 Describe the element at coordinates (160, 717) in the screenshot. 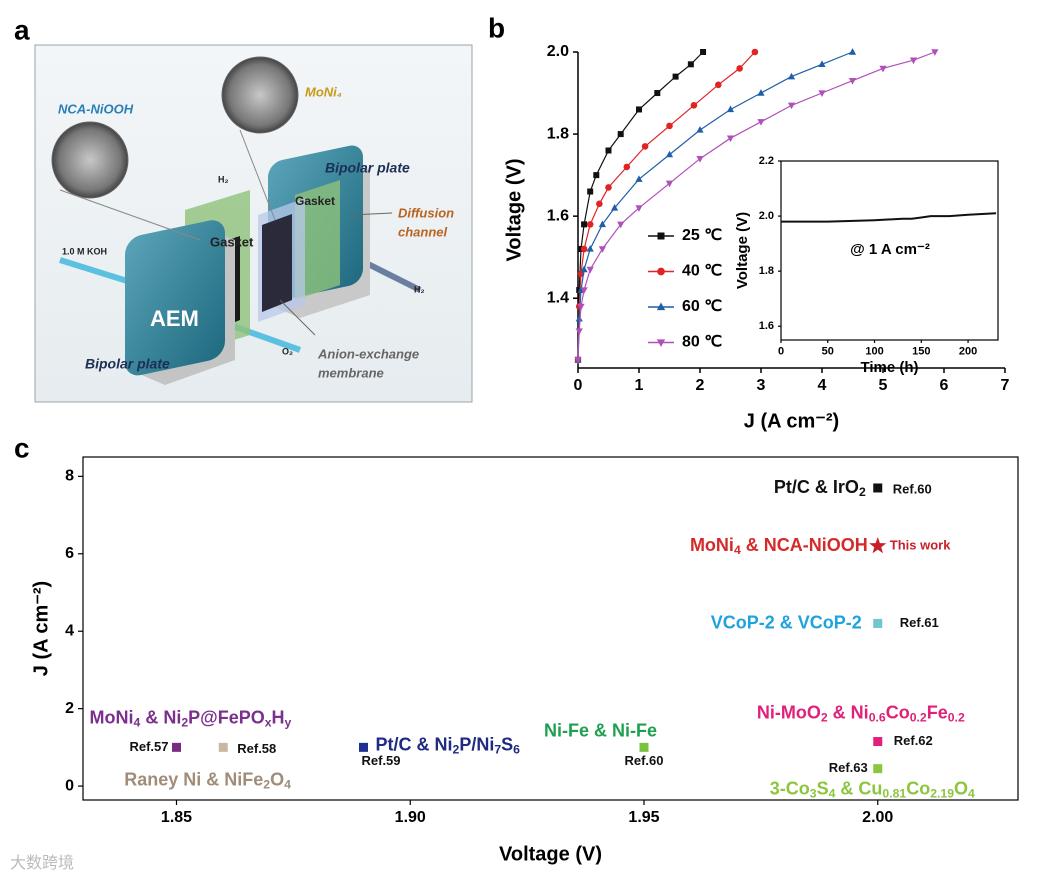

I see `label-part: & Ni` at that location.